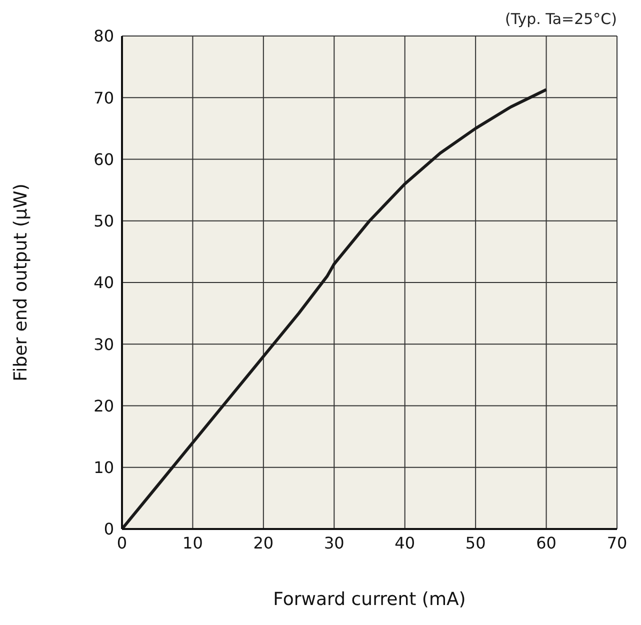 This screenshot has width=641, height=625. What do you see at coordinates (369, 599) in the screenshot?
I see `x-axis-title: Forward current (mA)` at bounding box center [369, 599].